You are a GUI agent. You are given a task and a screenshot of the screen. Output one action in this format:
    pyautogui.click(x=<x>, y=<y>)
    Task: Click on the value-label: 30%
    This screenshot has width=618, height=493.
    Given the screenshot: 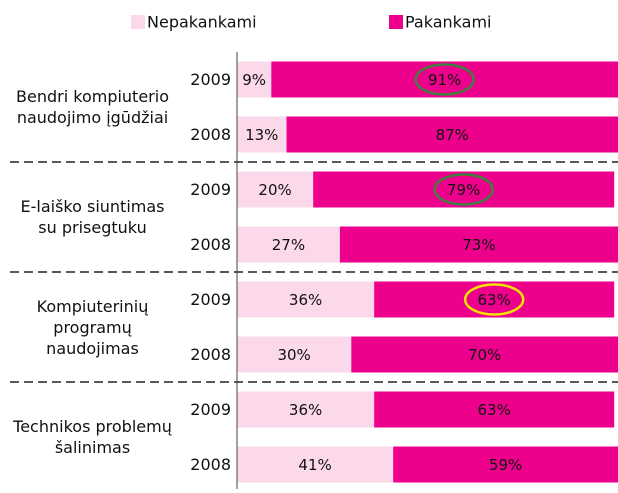 What is the action you would take?
    pyautogui.click(x=293, y=355)
    